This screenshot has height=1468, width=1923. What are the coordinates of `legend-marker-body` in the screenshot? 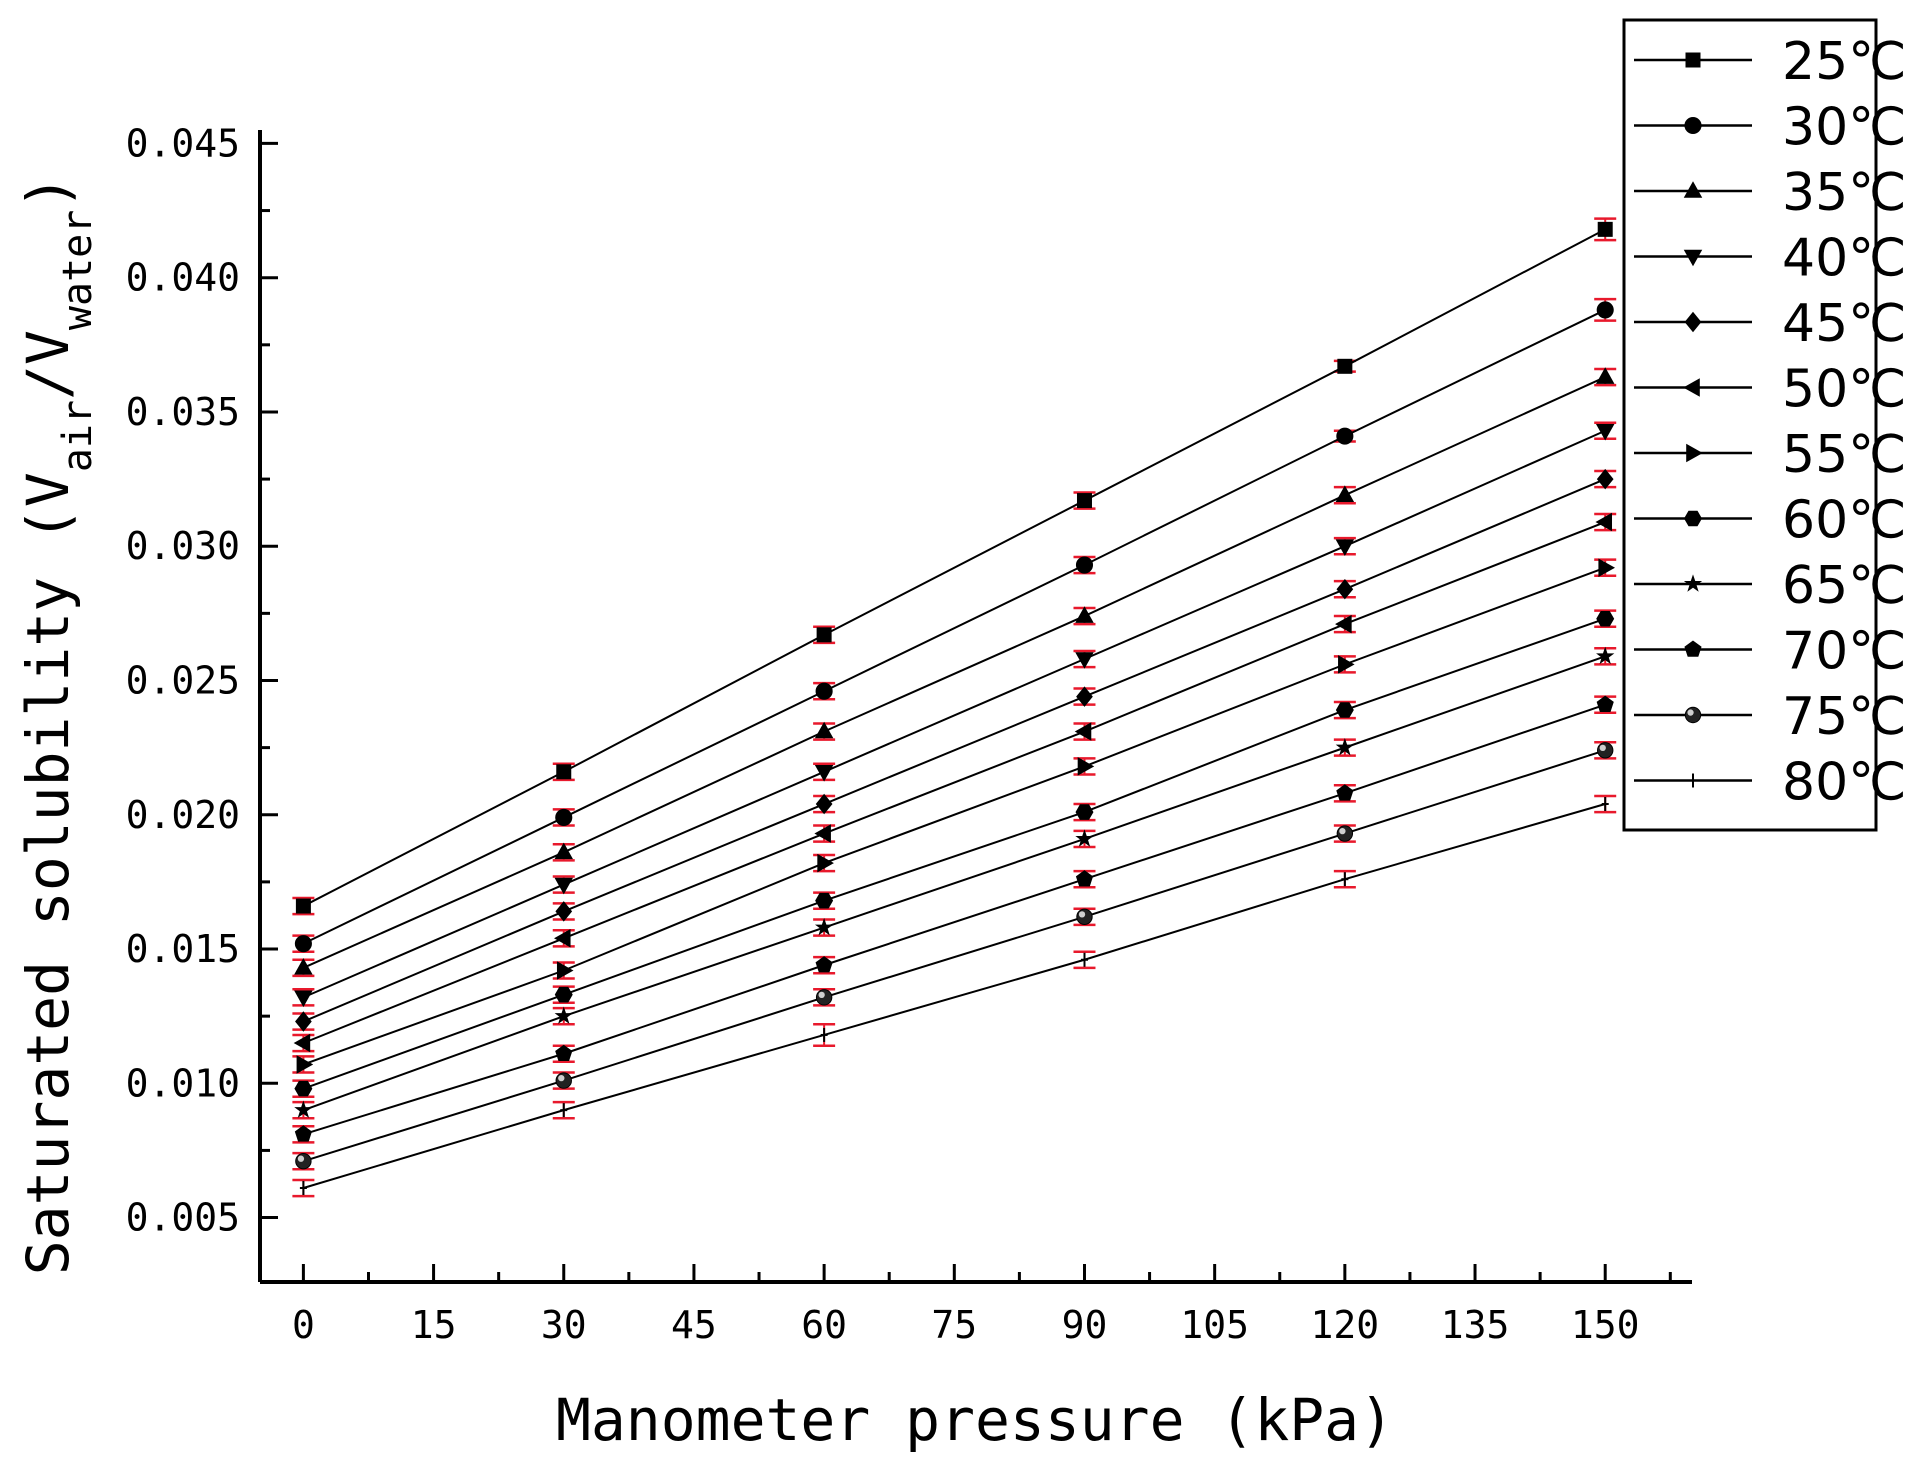 It's located at (1693, 715).